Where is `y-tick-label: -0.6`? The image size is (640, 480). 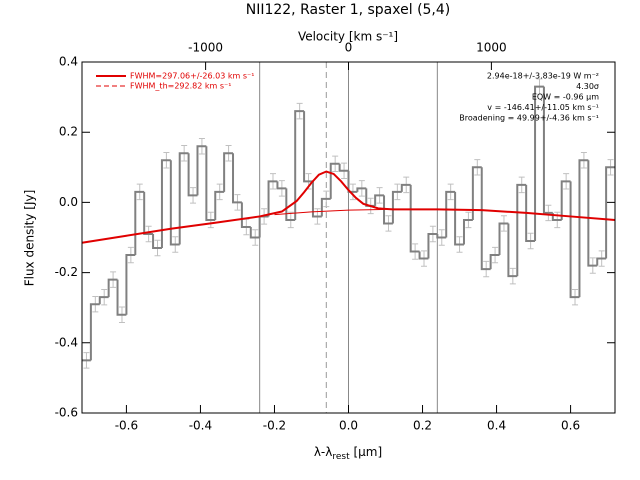 y-tick-label: -0.6 is located at coordinates (66, 413).